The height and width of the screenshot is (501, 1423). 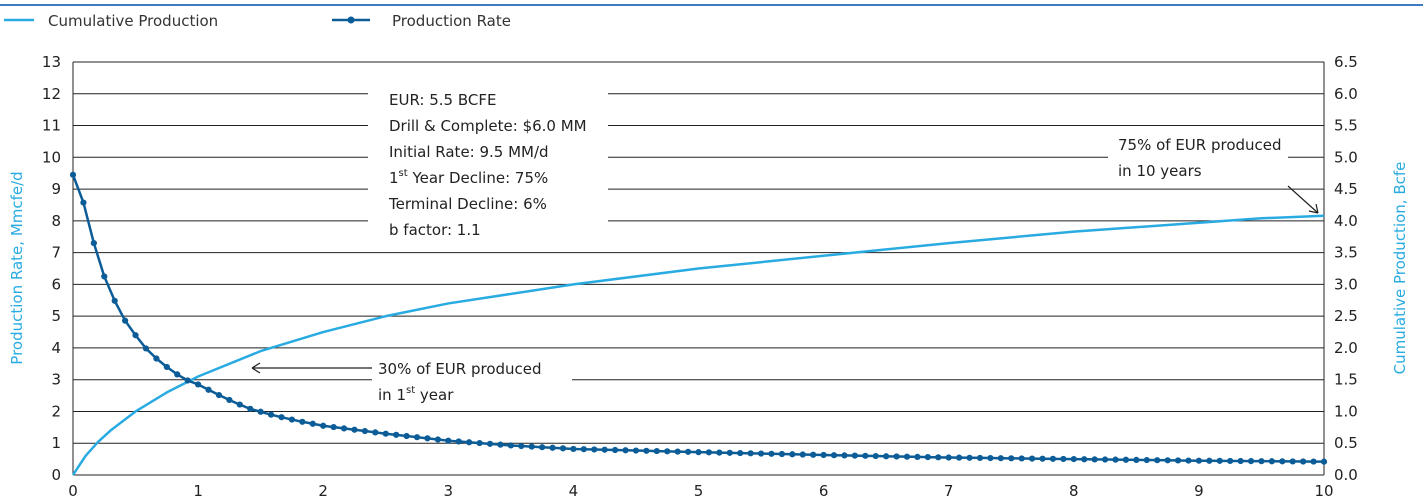 I want to click on y-right-tick-label: 4.0, so click(x=1346, y=221).